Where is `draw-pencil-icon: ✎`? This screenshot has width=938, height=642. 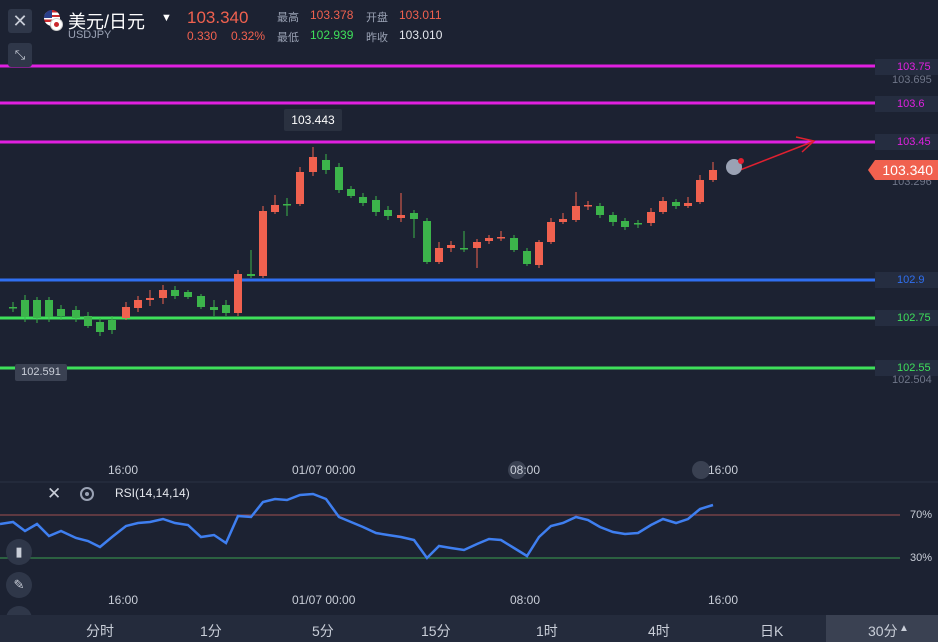
draw-pencil-icon: ✎ is located at coordinates (19, 585).